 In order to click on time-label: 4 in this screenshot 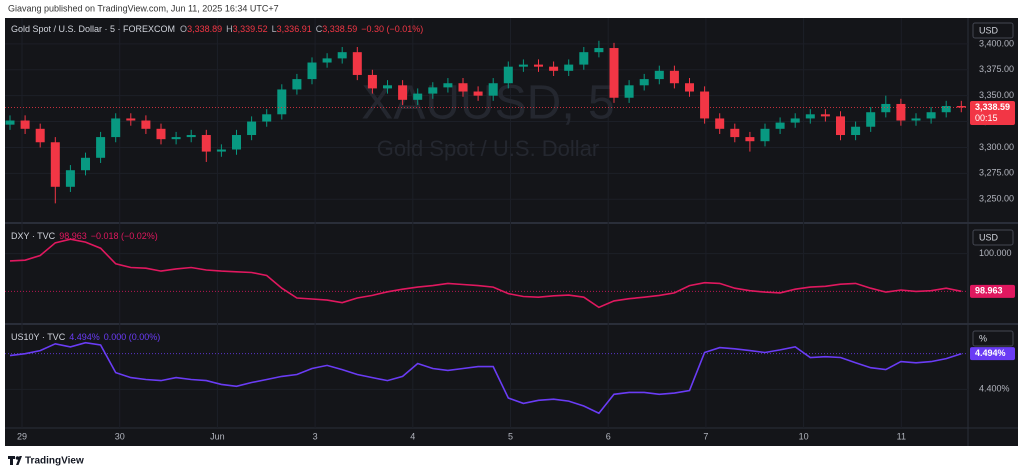, I will do `click(412, 436)`.